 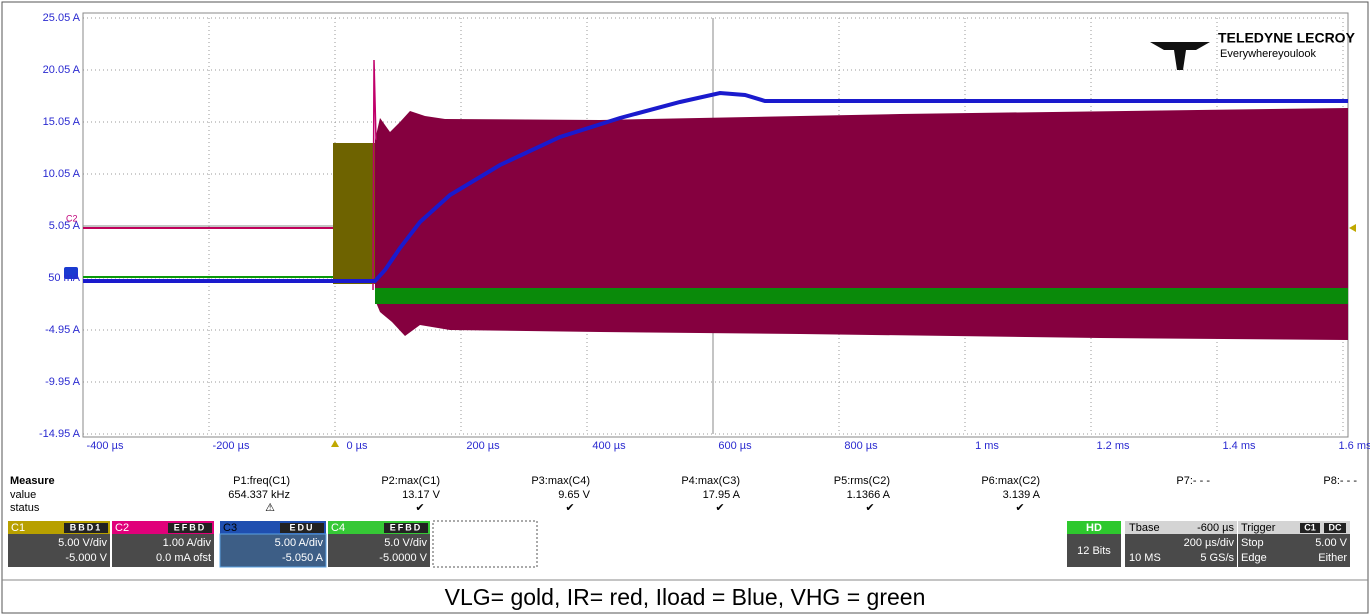 I want to click on trigger-badge-text: DC, so click(x=1335, y=527).